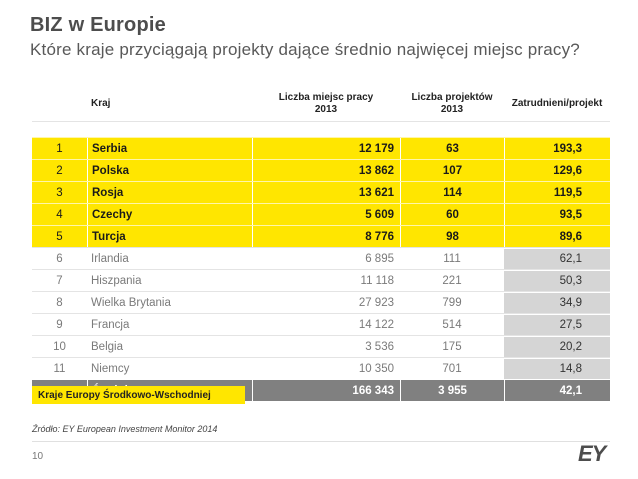 This screenshot has height=479, width=638. What do you see at coordinates (321, 129) in the screenshot?
I see `header-spacer` at bounding box center [321, 129].